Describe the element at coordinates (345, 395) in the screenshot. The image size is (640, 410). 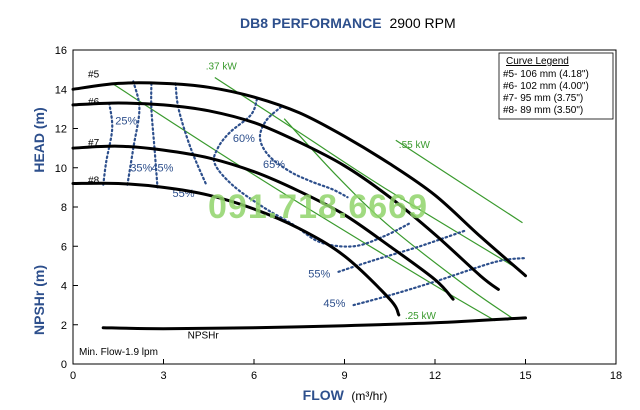
I see `x-axis-title: FLOW (m³/hr)` at that location.